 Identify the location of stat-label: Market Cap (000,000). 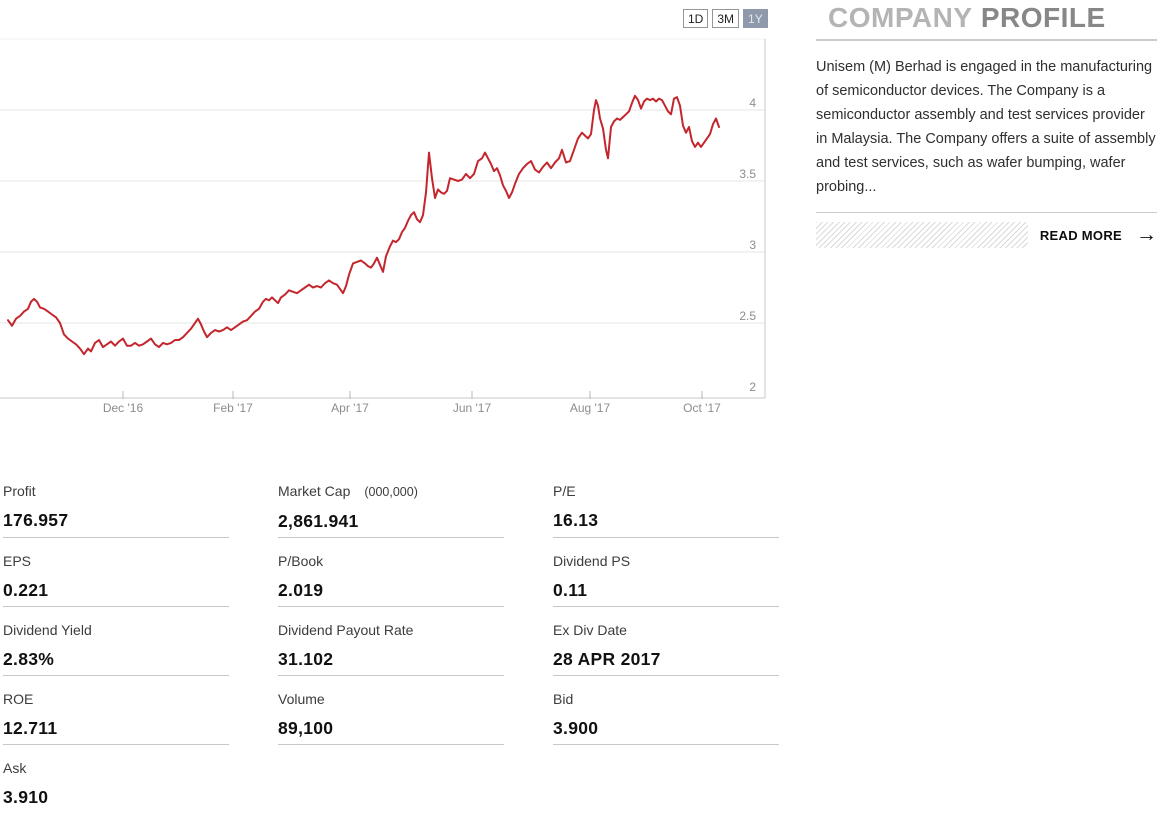
(348, 491).